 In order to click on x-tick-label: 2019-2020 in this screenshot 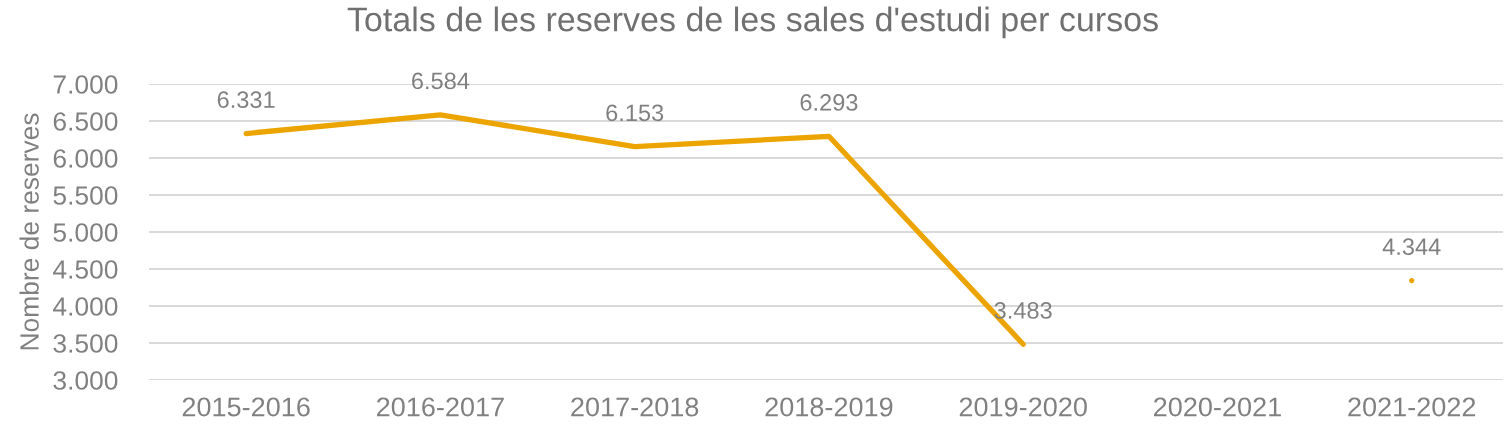, I will do `click(1023, 407)`.